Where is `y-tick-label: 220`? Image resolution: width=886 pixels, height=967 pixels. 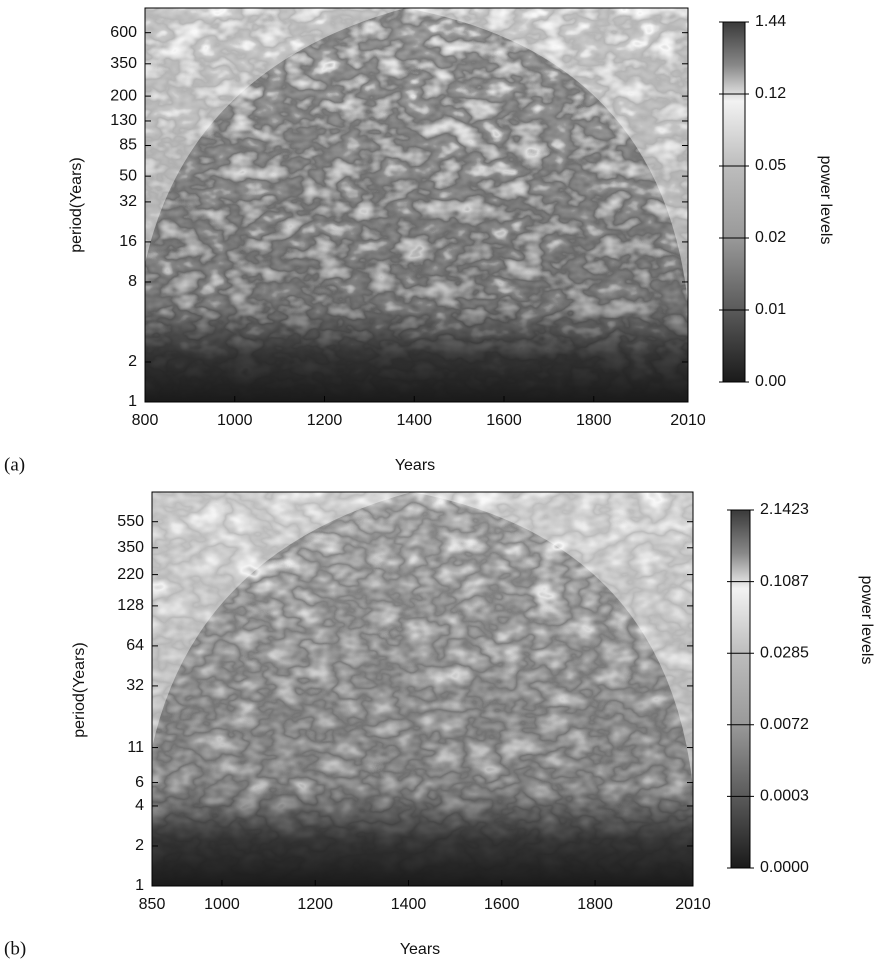
y-tick-label: 220 is located at coordinates (130, 574).